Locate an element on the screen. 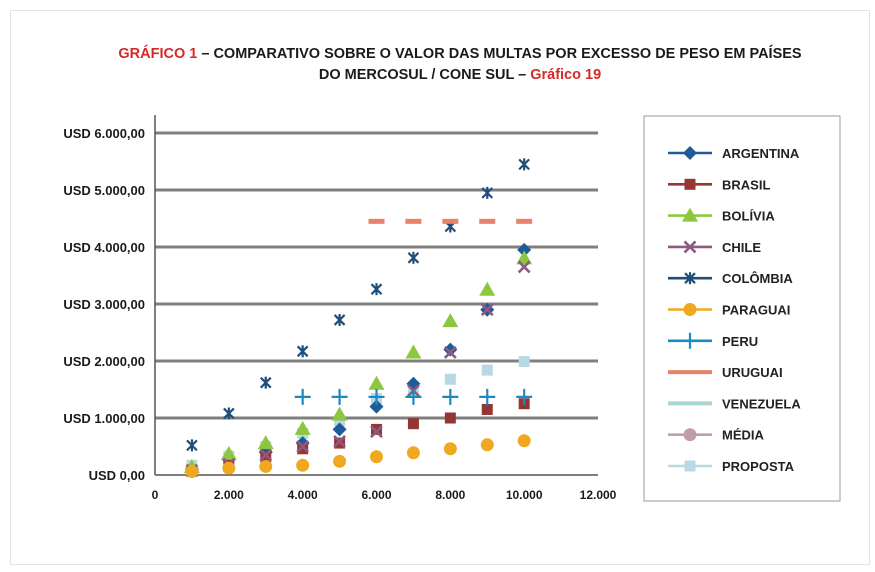 Image resolution: width=875 pixels, height=572 pixels. legend-item-paraguai: PARAGUAI is located at coordinates (729, 310).